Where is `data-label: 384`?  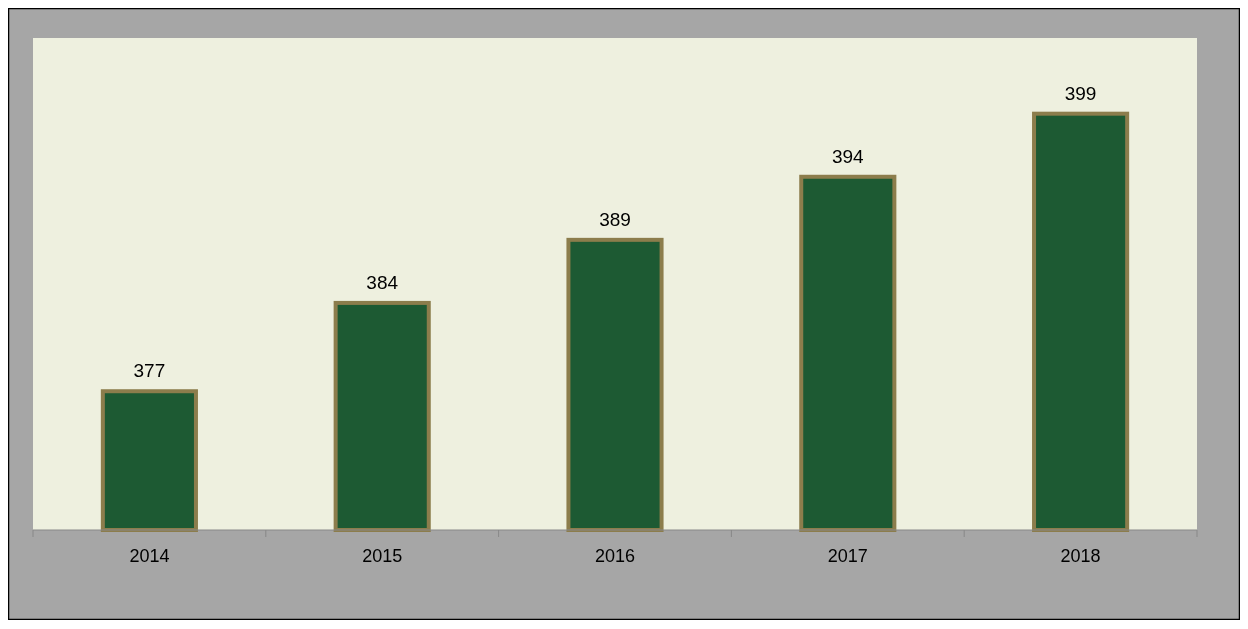
data-label: 384 is located at coordinates (382, 282).